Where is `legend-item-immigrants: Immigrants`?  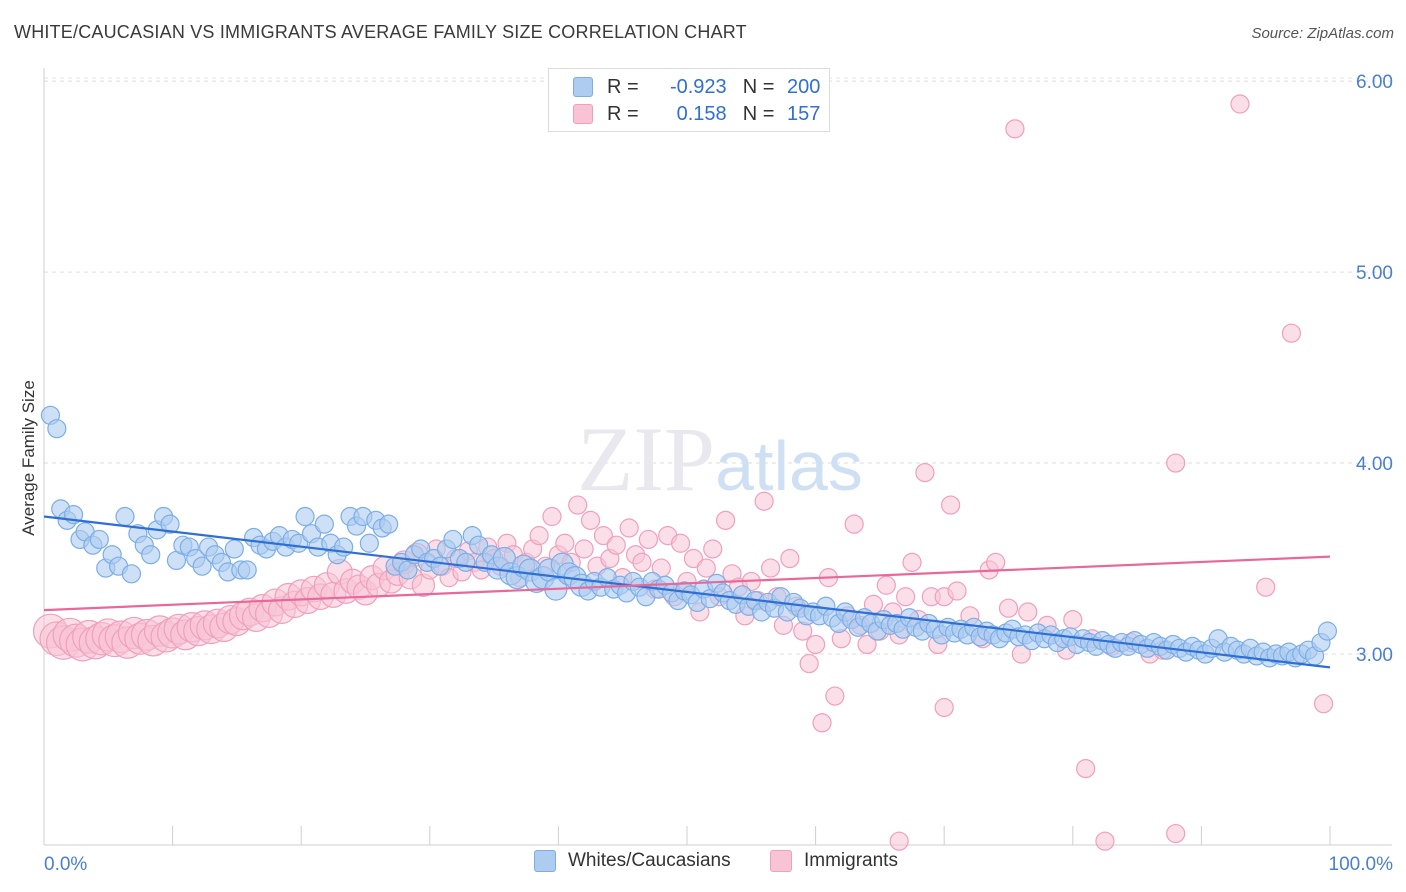 legend-item-immigrants: Immigrants is located at coordinates (834, 861).